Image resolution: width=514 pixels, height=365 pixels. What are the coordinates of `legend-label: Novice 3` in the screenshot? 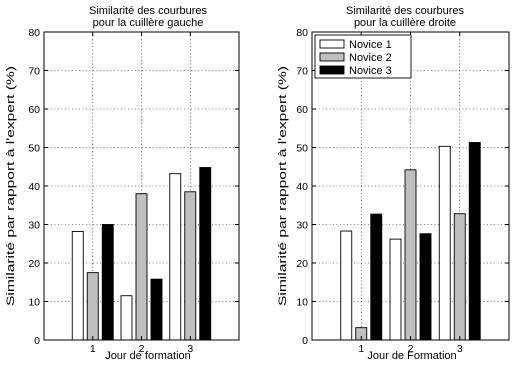 It's located at (370, 71).